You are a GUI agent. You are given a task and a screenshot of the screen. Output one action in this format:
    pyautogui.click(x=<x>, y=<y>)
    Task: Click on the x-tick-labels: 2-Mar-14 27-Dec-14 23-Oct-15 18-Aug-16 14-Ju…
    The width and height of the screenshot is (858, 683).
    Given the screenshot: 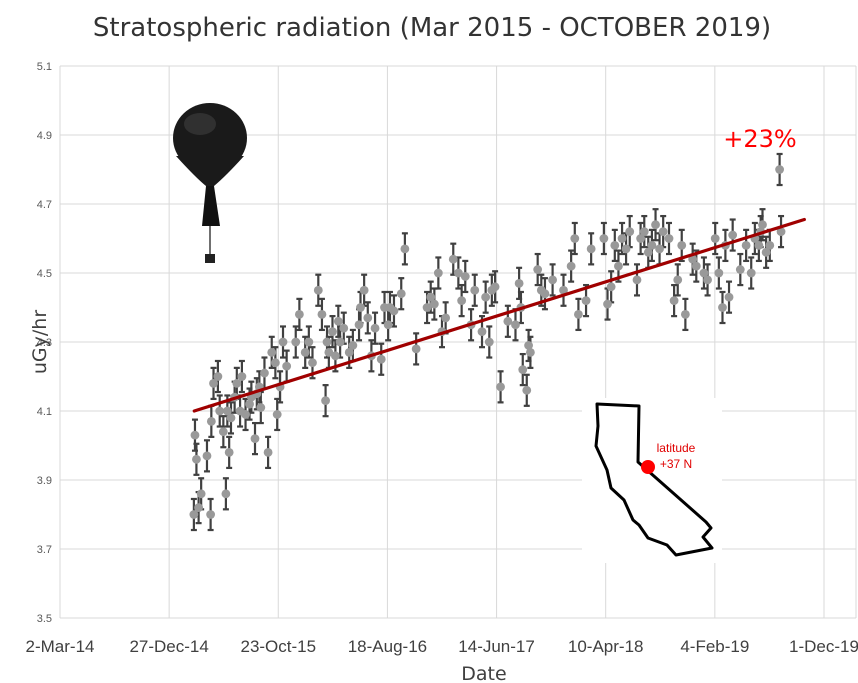 What is the action you would take?
    pyautogui.click(x=442, y=646)
    